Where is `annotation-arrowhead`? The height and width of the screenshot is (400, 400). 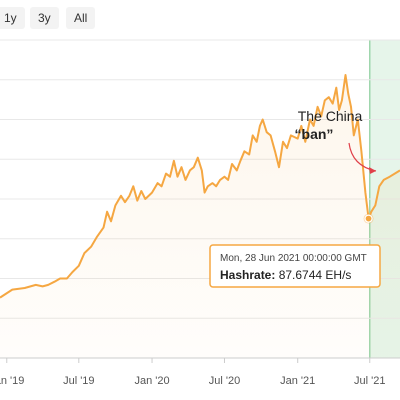
annotation-arrowhead is located at coordinates (372, 170).